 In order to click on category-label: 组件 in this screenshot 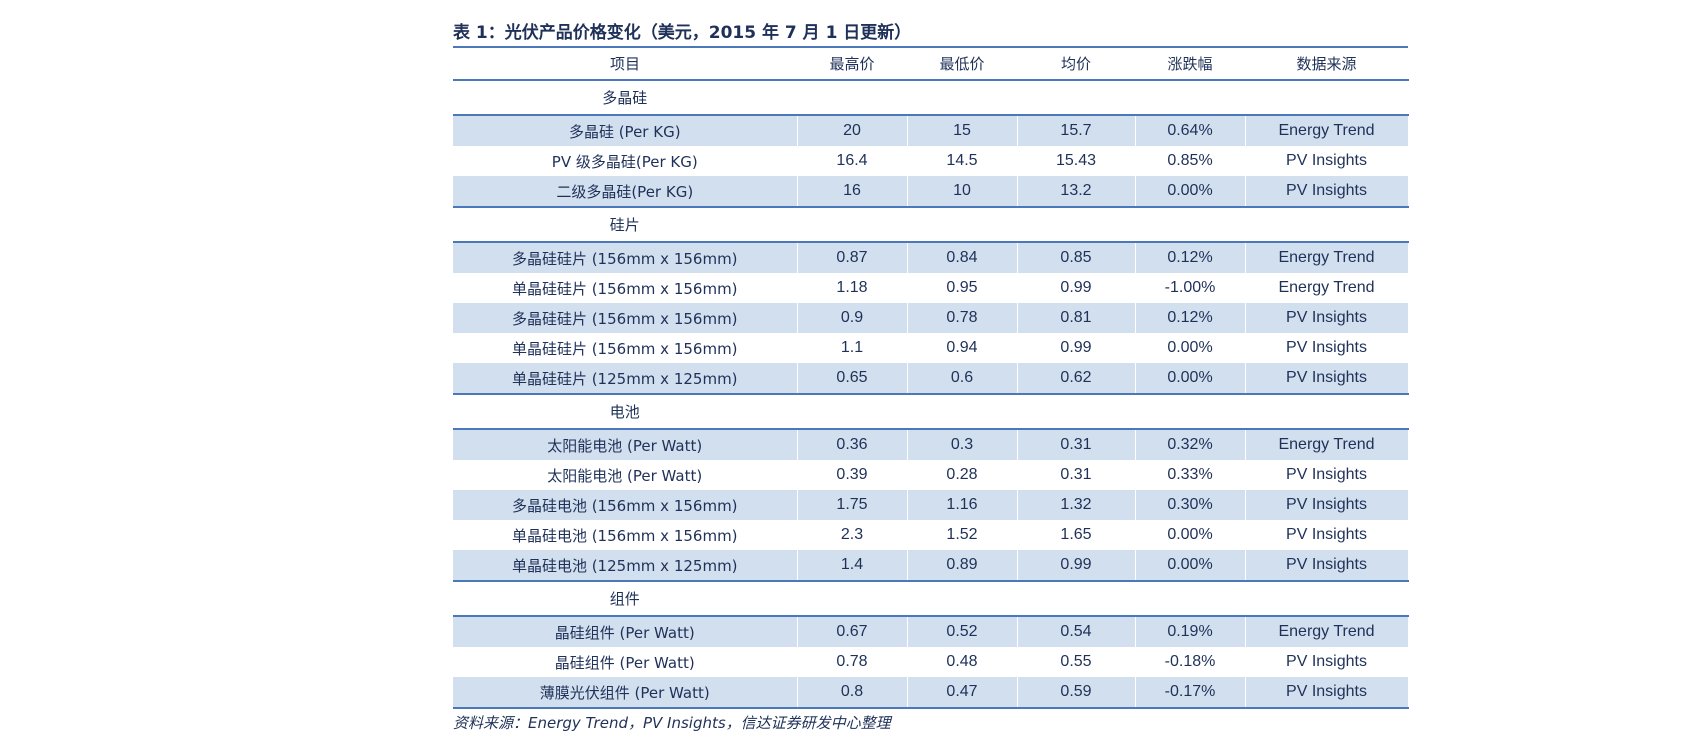, I will do `click(625, 599)`.